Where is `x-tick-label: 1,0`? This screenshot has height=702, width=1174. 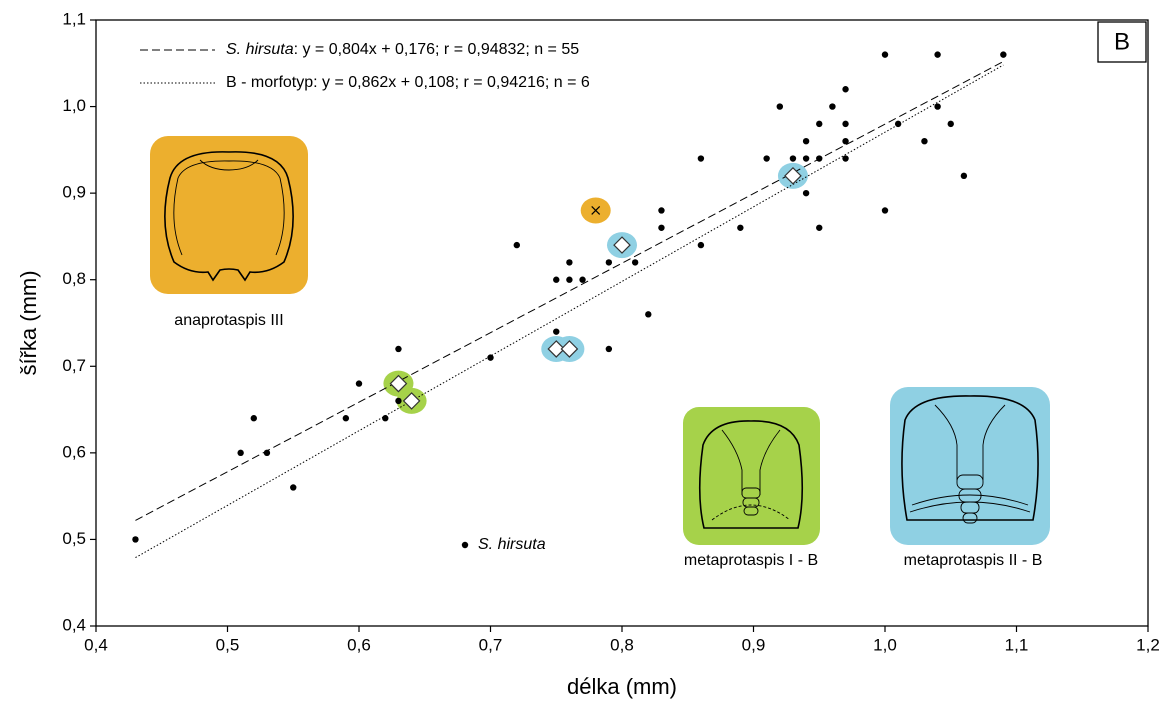
x-tick-label: 1,0 is located at coordinates (885, 644).